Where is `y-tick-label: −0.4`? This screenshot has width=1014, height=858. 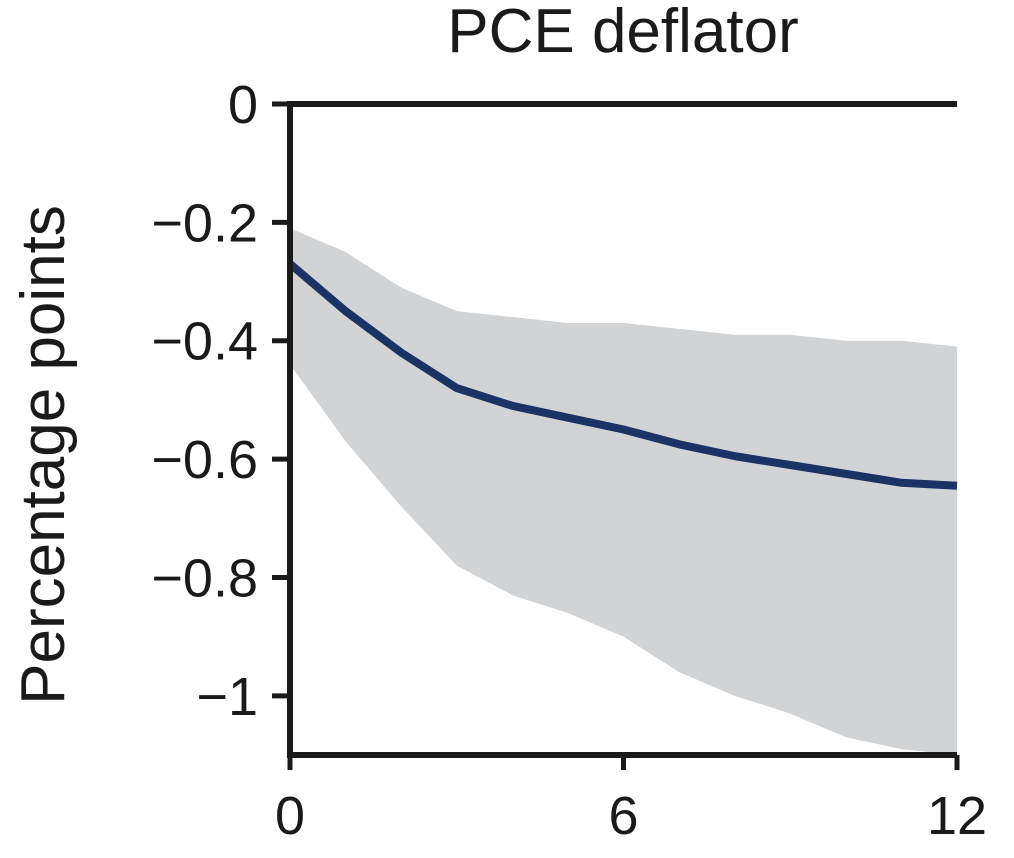
y-tick-label: −0.4 is located at coordinates (204, 342).